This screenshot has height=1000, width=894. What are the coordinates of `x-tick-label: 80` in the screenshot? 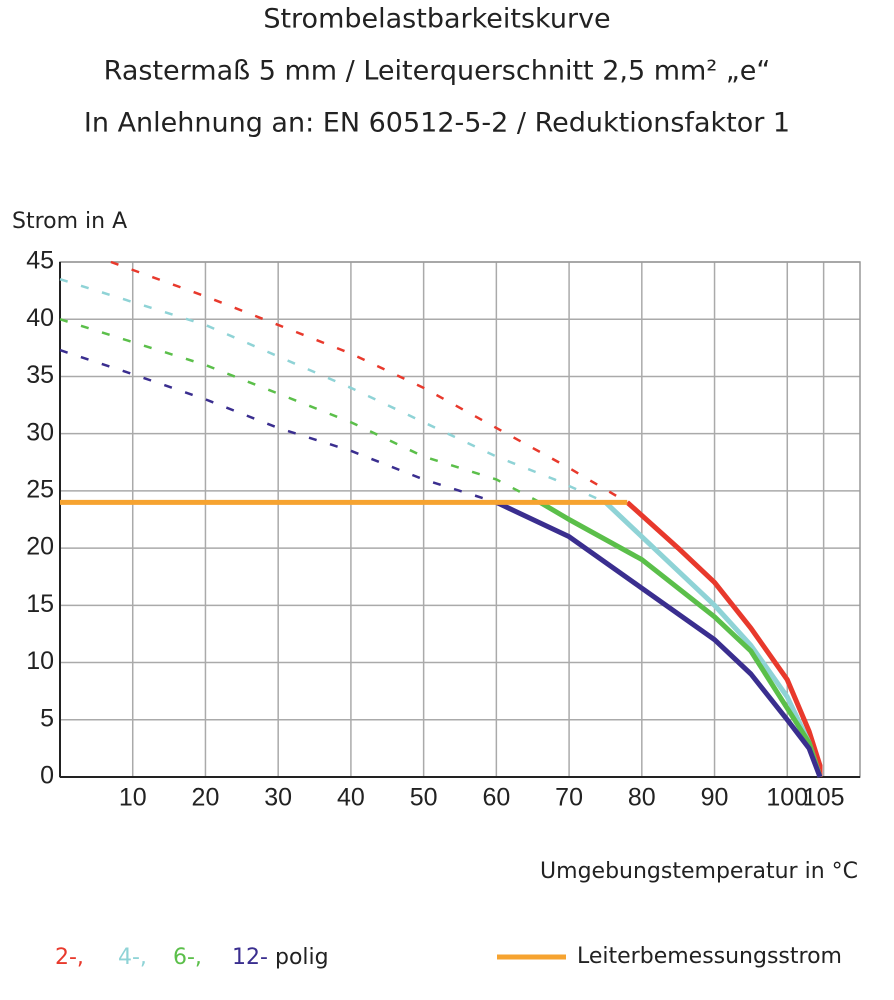 It's located at (642, 798).